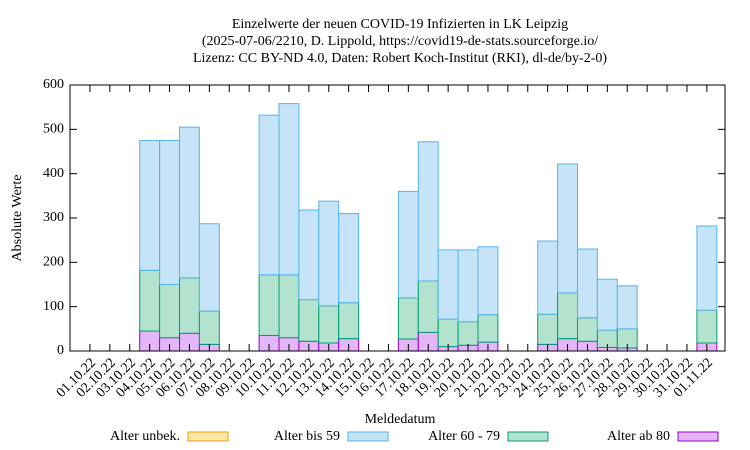 The height and width of the screenshot is (450, 750). I want to click on legend-label: Alter bis 59, so click(307, 436).